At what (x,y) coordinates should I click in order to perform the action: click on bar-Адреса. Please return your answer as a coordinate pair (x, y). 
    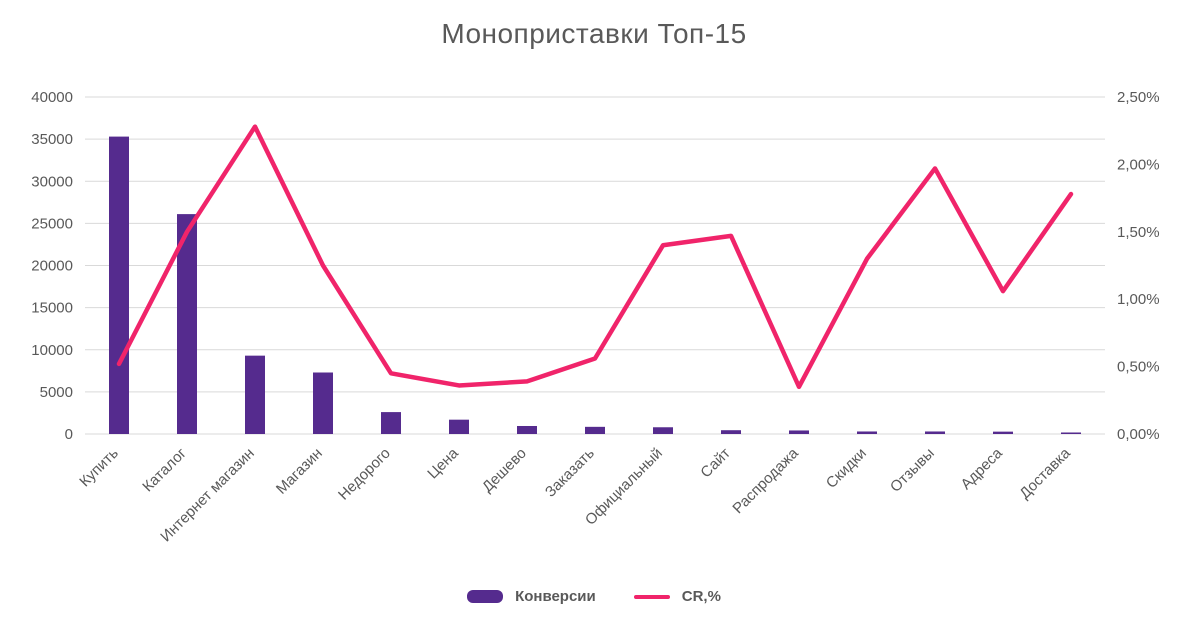
    Looking at the image, I should click on (1003, 432).